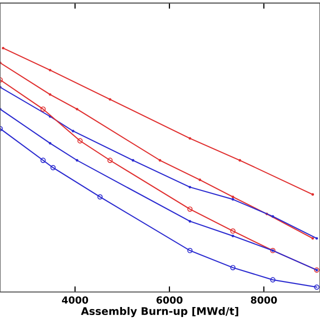  I want to click on x-tick-label: 4000, so click(75, 300).